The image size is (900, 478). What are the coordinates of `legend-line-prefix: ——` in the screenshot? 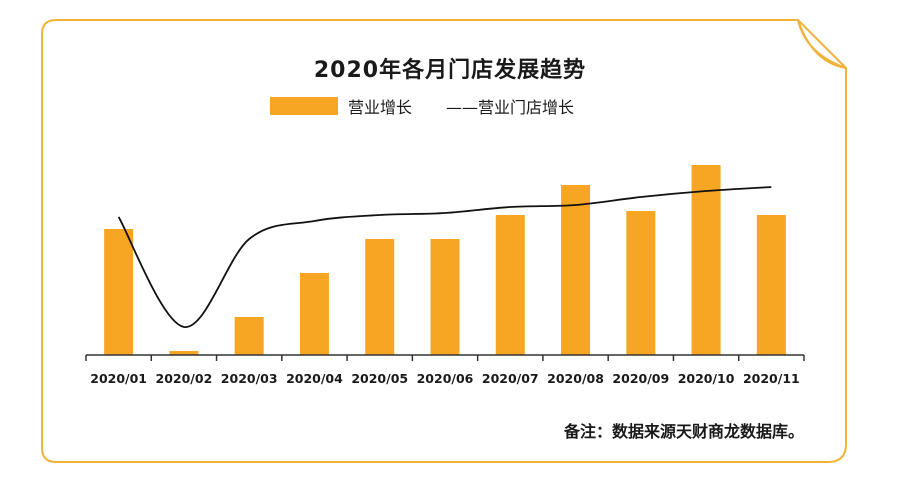 It's located at (462, 107).